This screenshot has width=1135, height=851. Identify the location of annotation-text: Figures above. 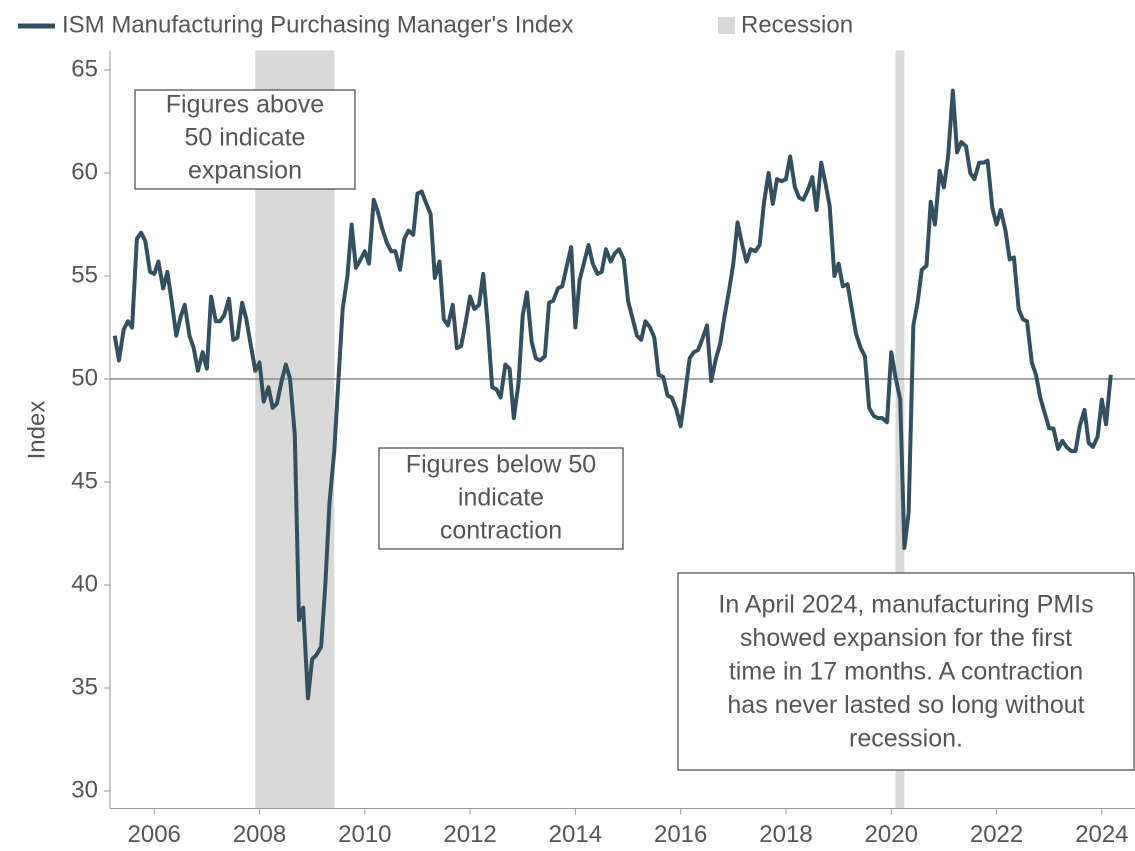
(245, 105).